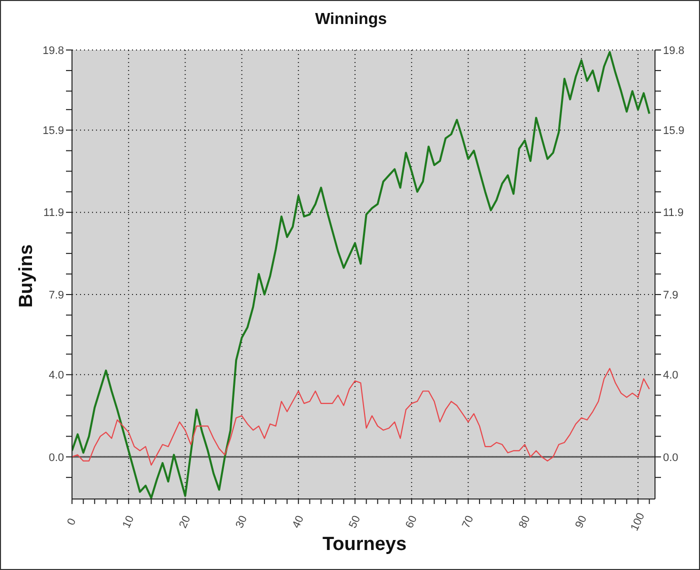 This screenshot has height=570, width=700. What do you see at coordinates (355, 522) in the screenshot?
I see `x-tick-label: 50` at bounding box center [355, 522].